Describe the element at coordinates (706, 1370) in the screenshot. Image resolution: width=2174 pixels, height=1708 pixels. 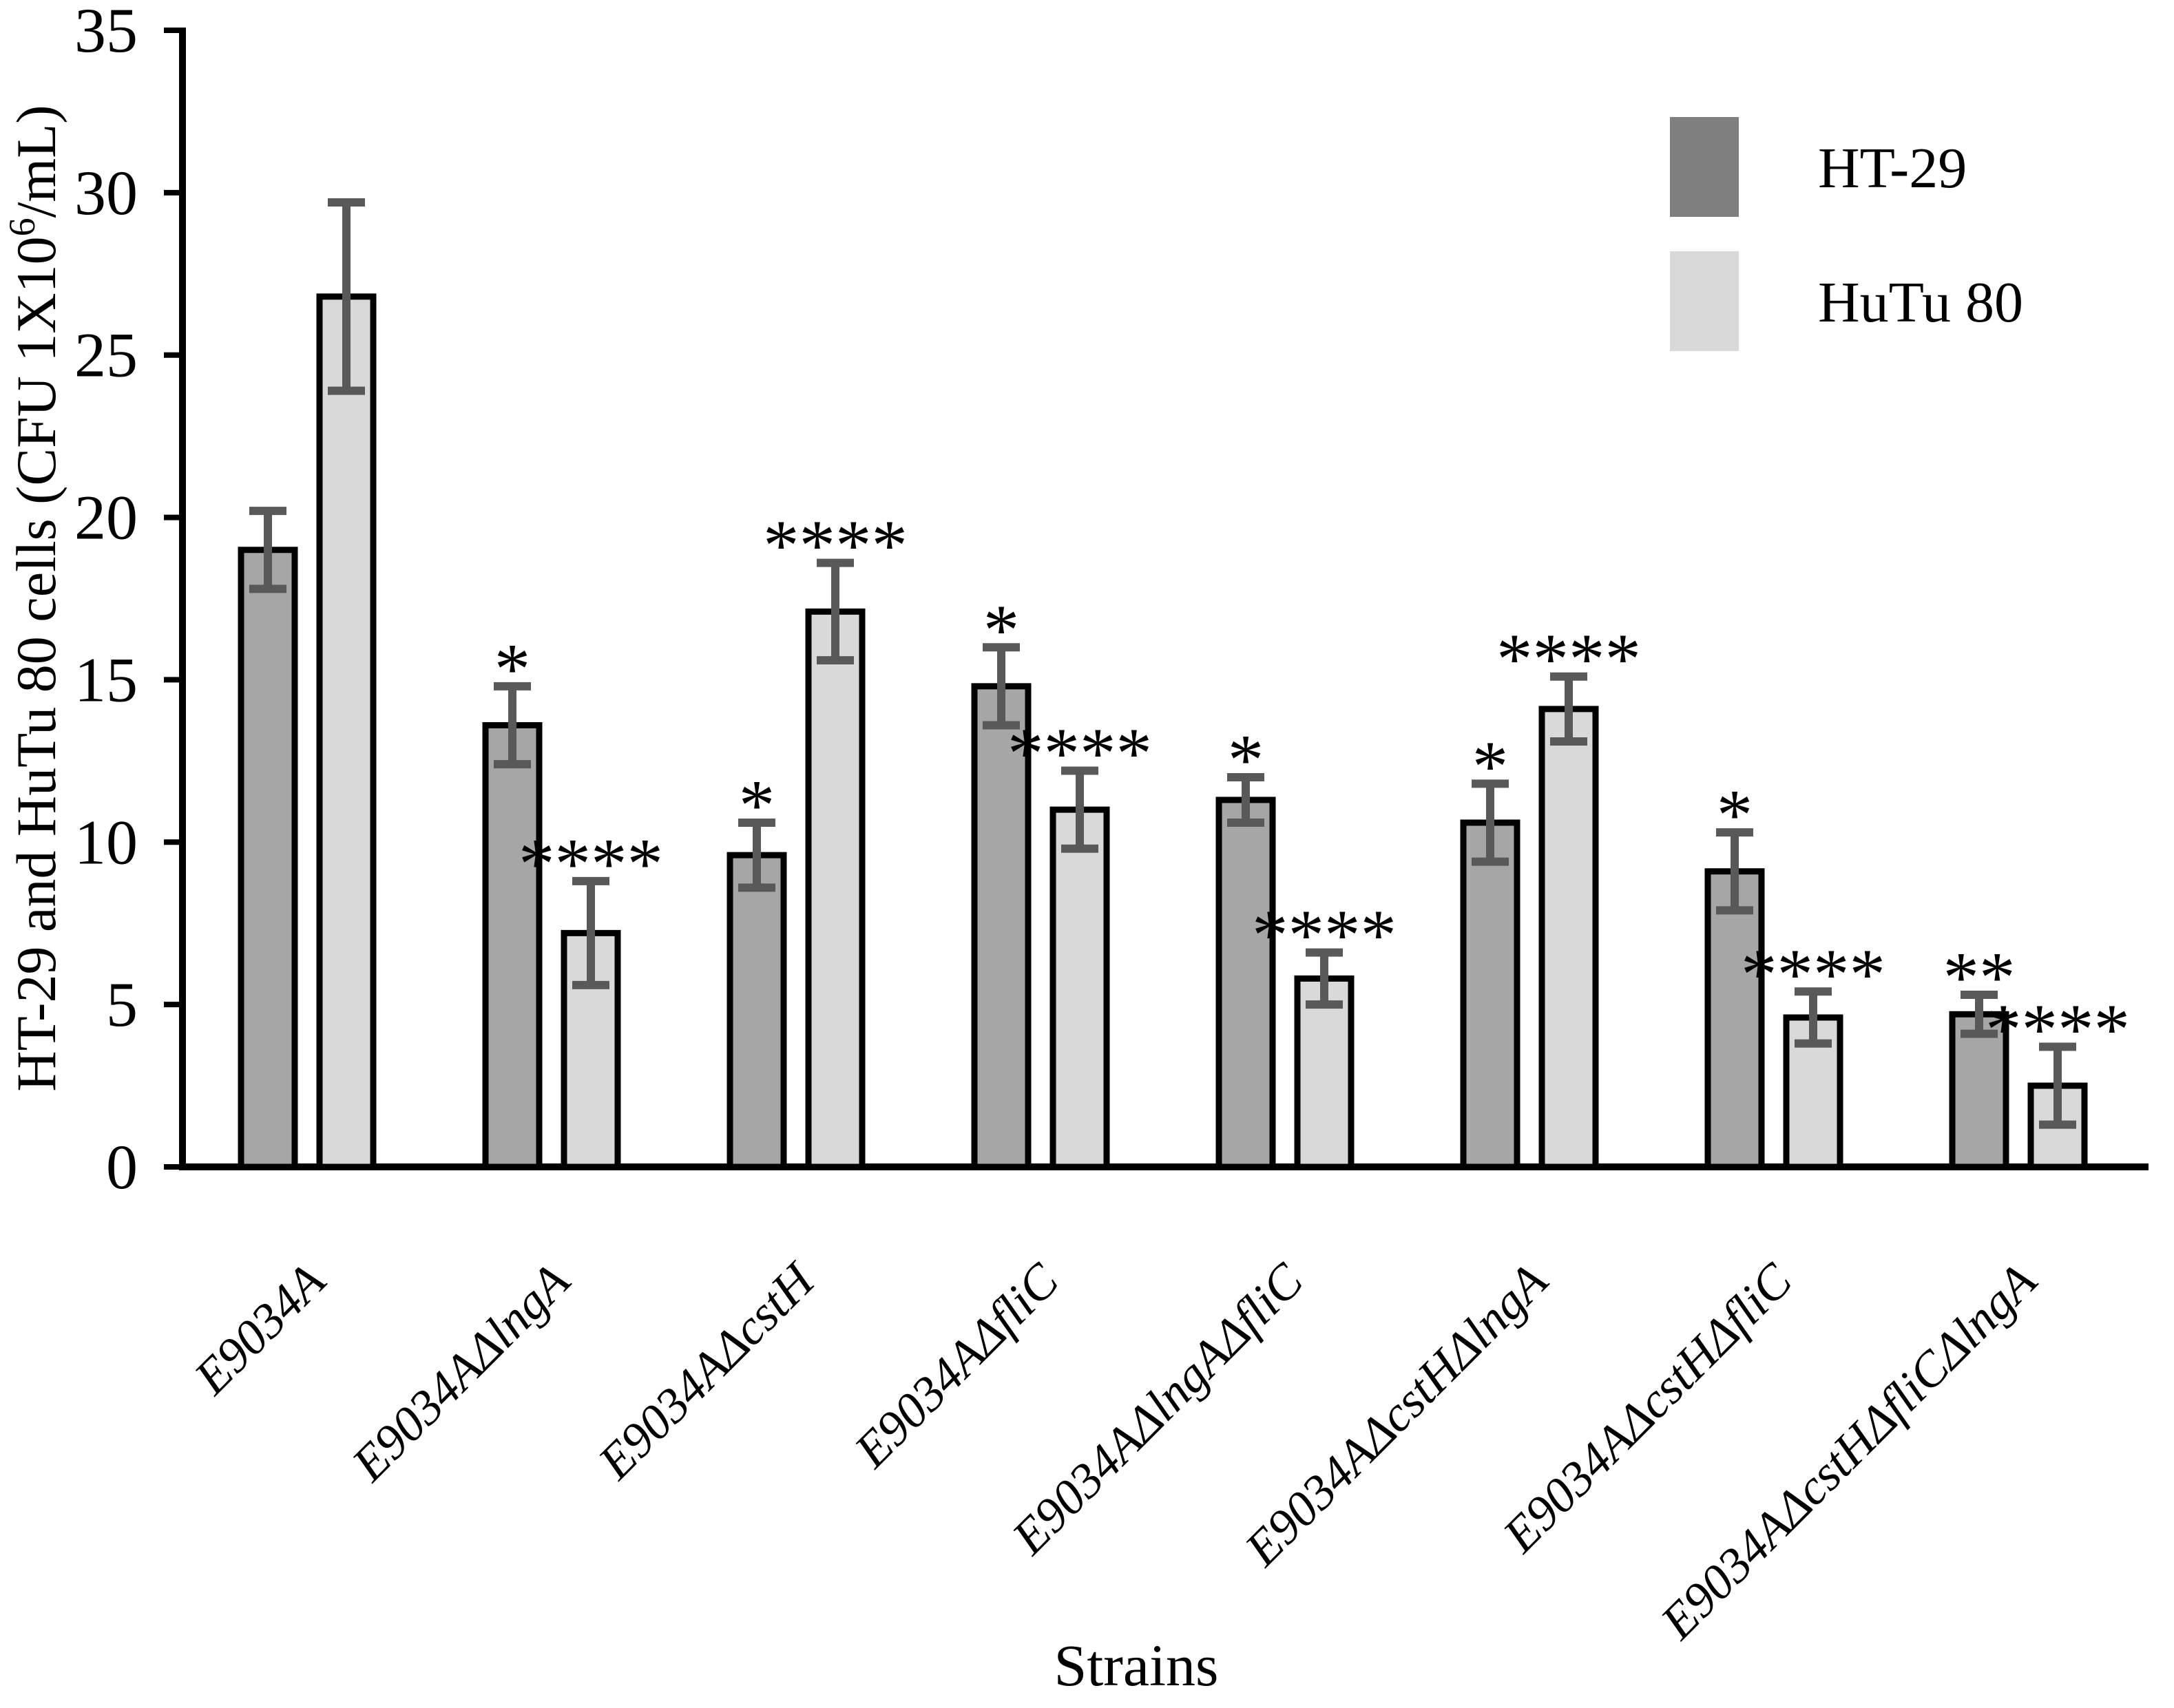
I see `x-category-label: E9034AΔcstH` at that location.